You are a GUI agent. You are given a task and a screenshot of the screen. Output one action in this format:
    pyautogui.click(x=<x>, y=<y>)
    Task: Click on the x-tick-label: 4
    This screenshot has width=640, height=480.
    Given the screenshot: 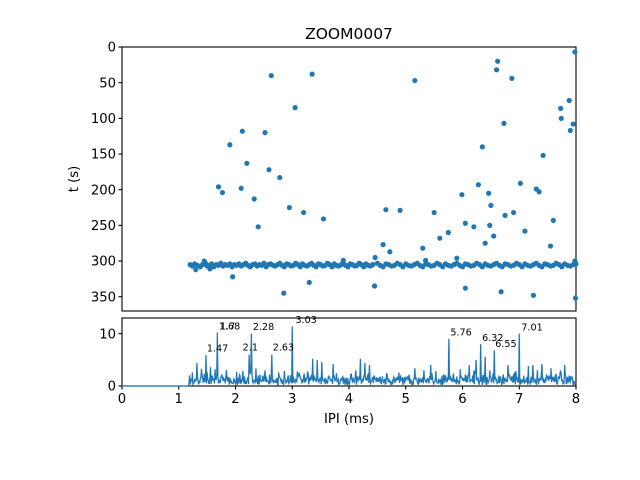 What is the action you would take?
    pyautogui.click(x=349, y=399)
    